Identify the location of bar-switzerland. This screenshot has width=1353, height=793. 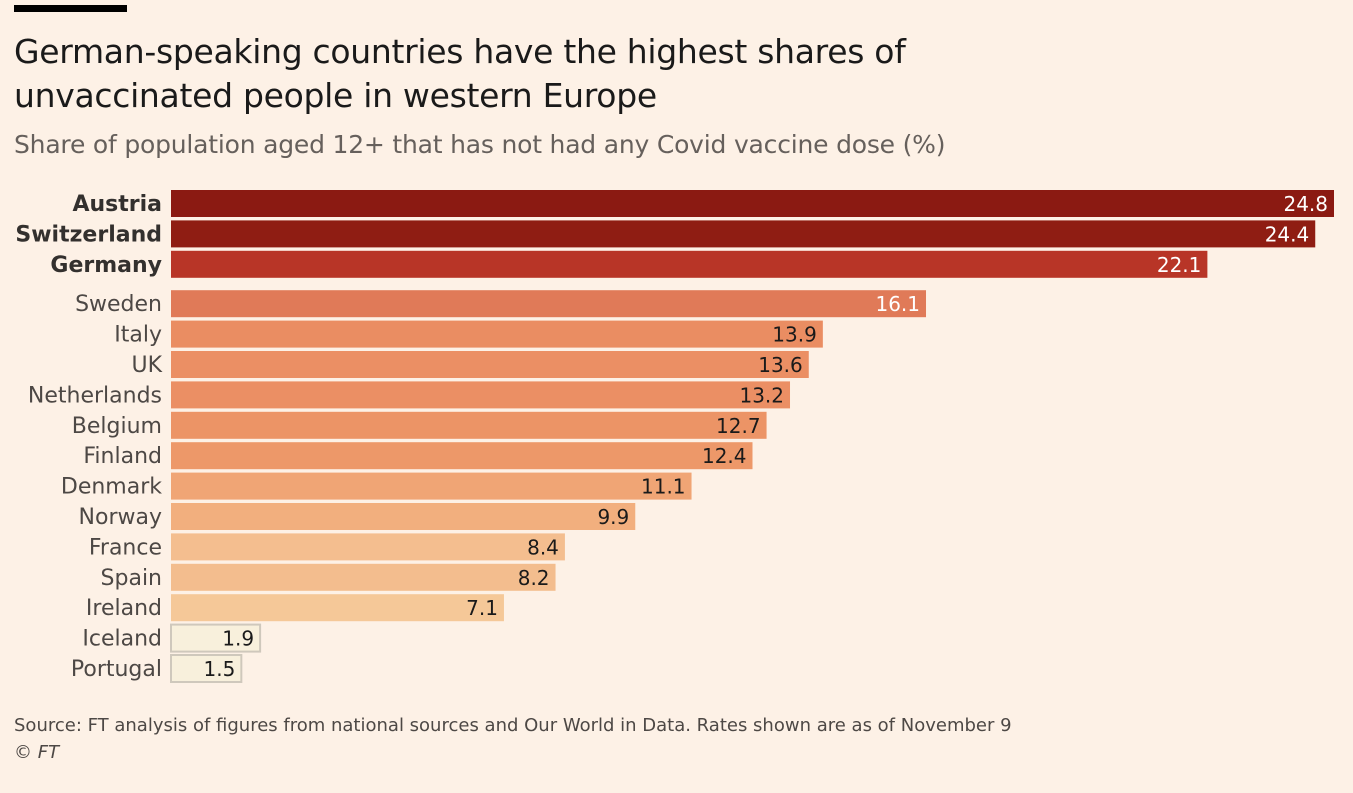
(743, 234).